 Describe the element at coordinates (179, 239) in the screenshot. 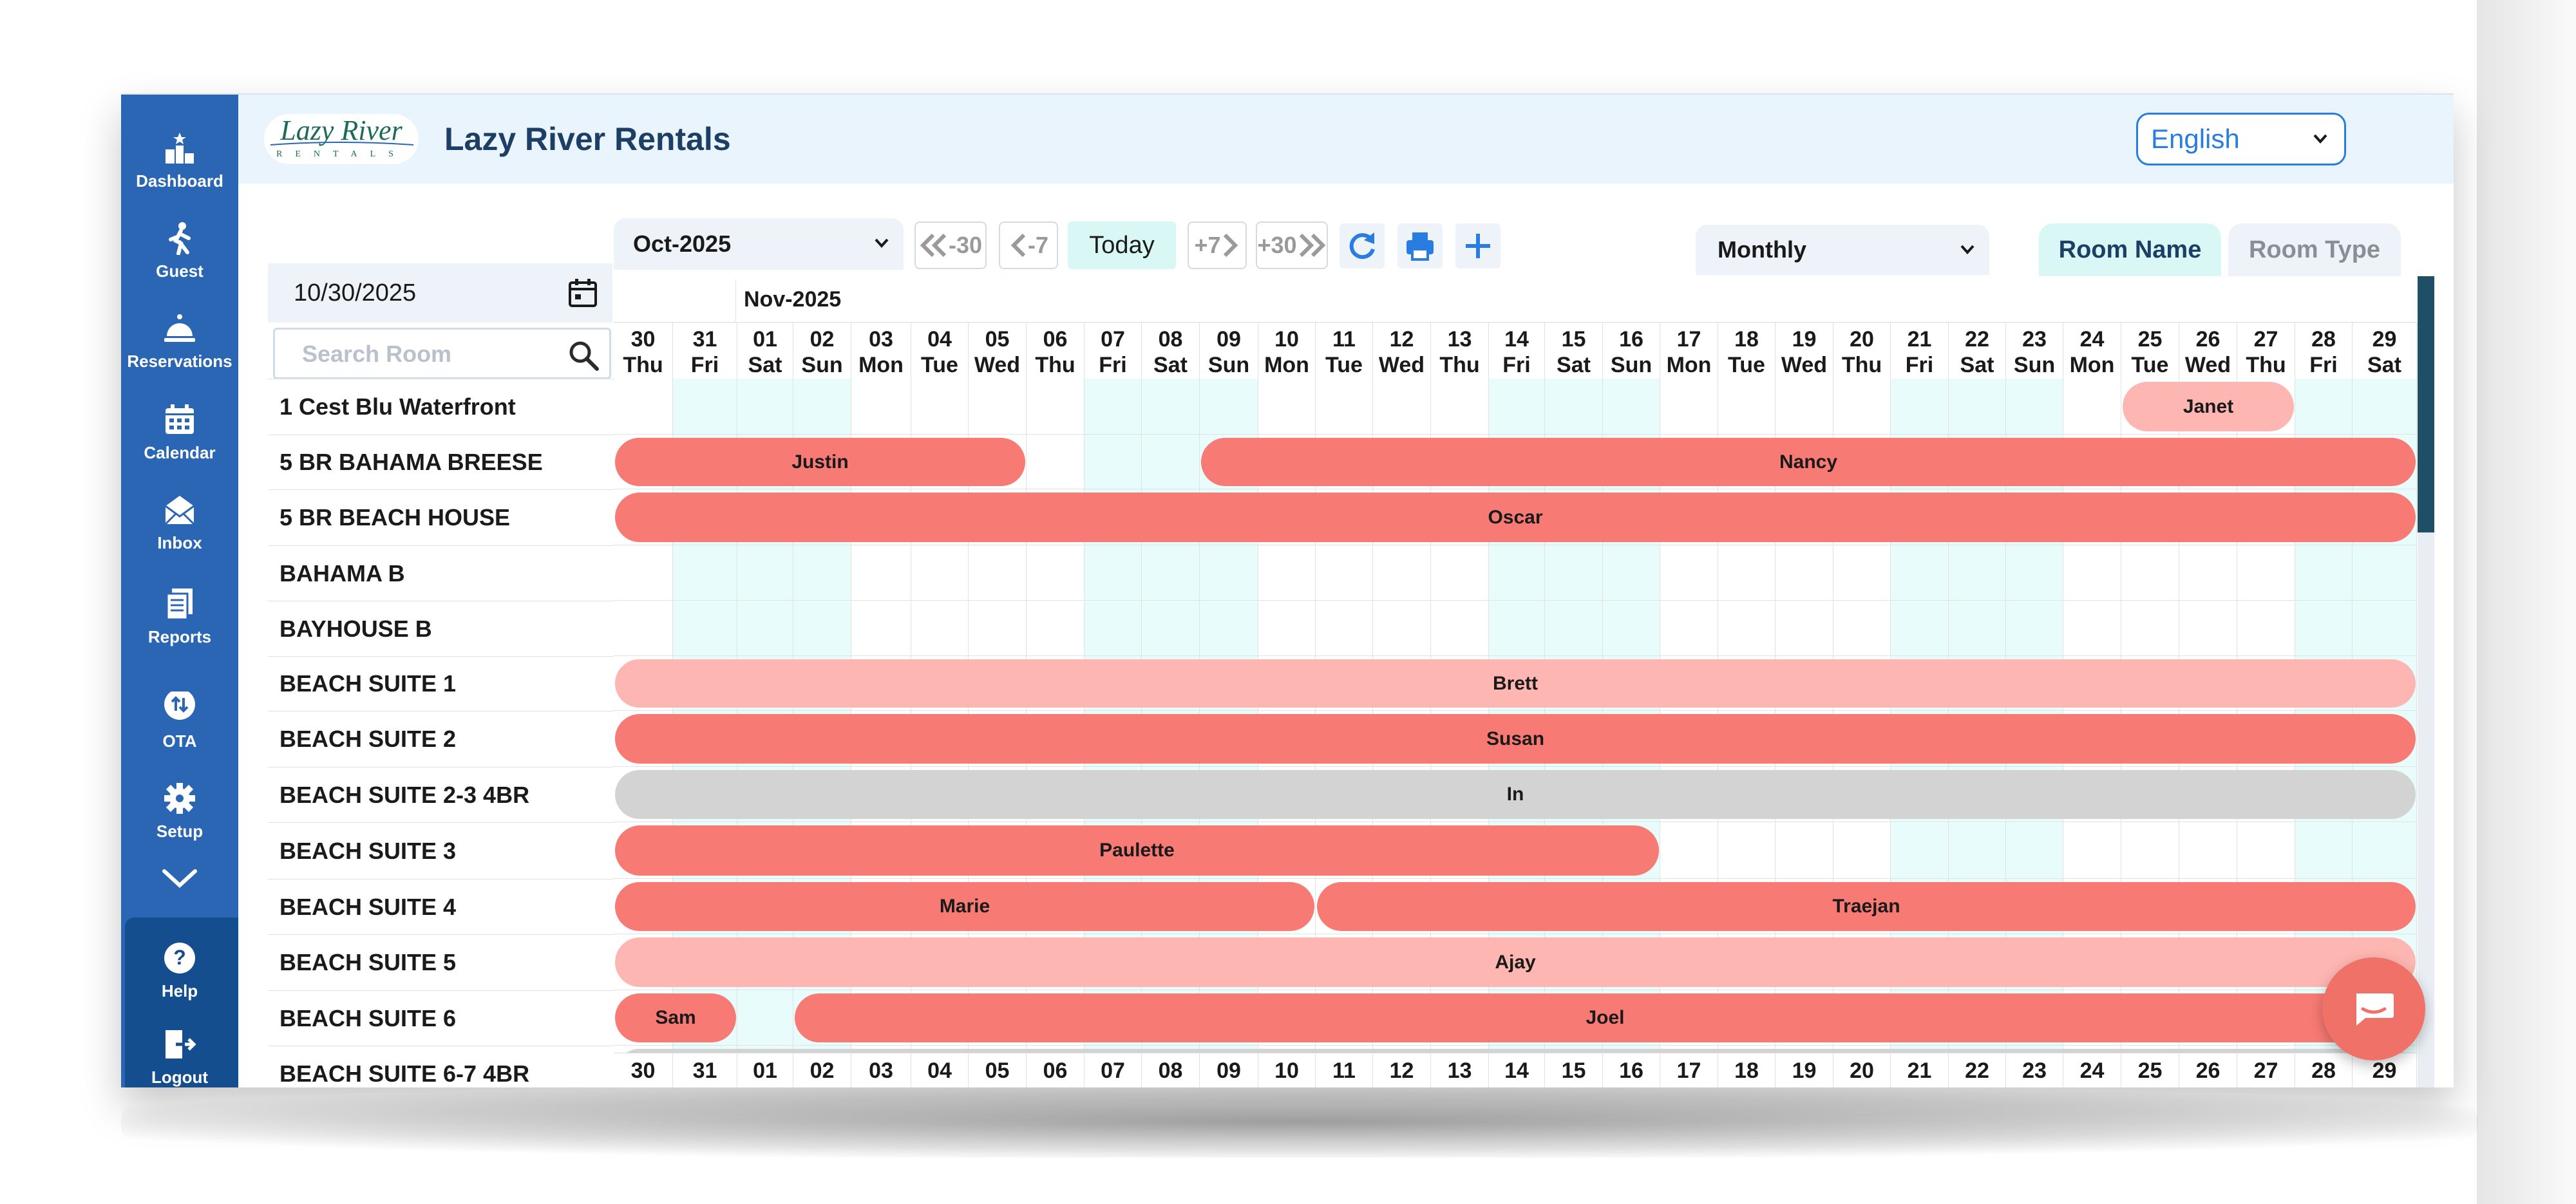

I see `sidebar-item-guest: Guest` at that location.